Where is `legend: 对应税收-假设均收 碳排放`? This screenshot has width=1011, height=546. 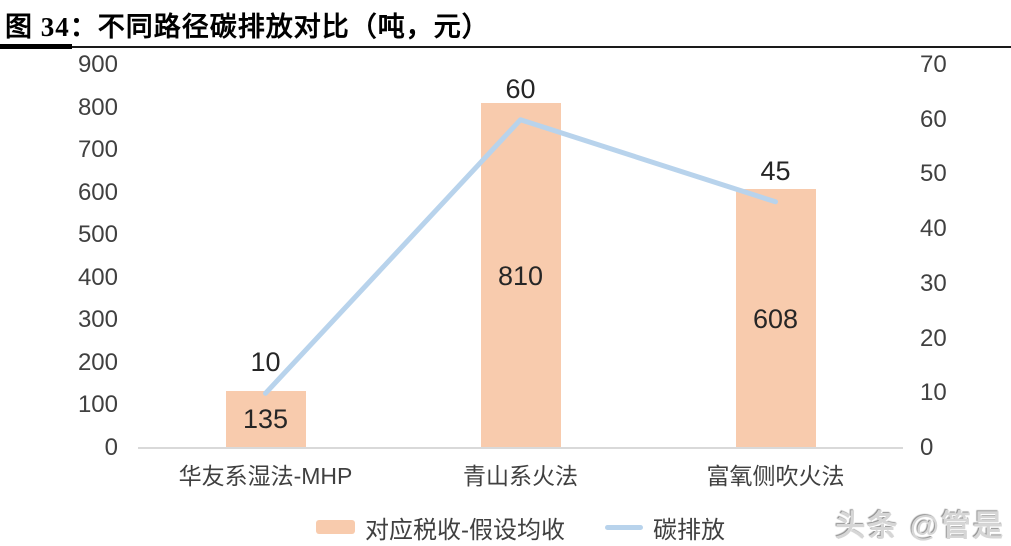 legend: 对应税收-假设均收 碳排放 is located at coordinates (520, 527).